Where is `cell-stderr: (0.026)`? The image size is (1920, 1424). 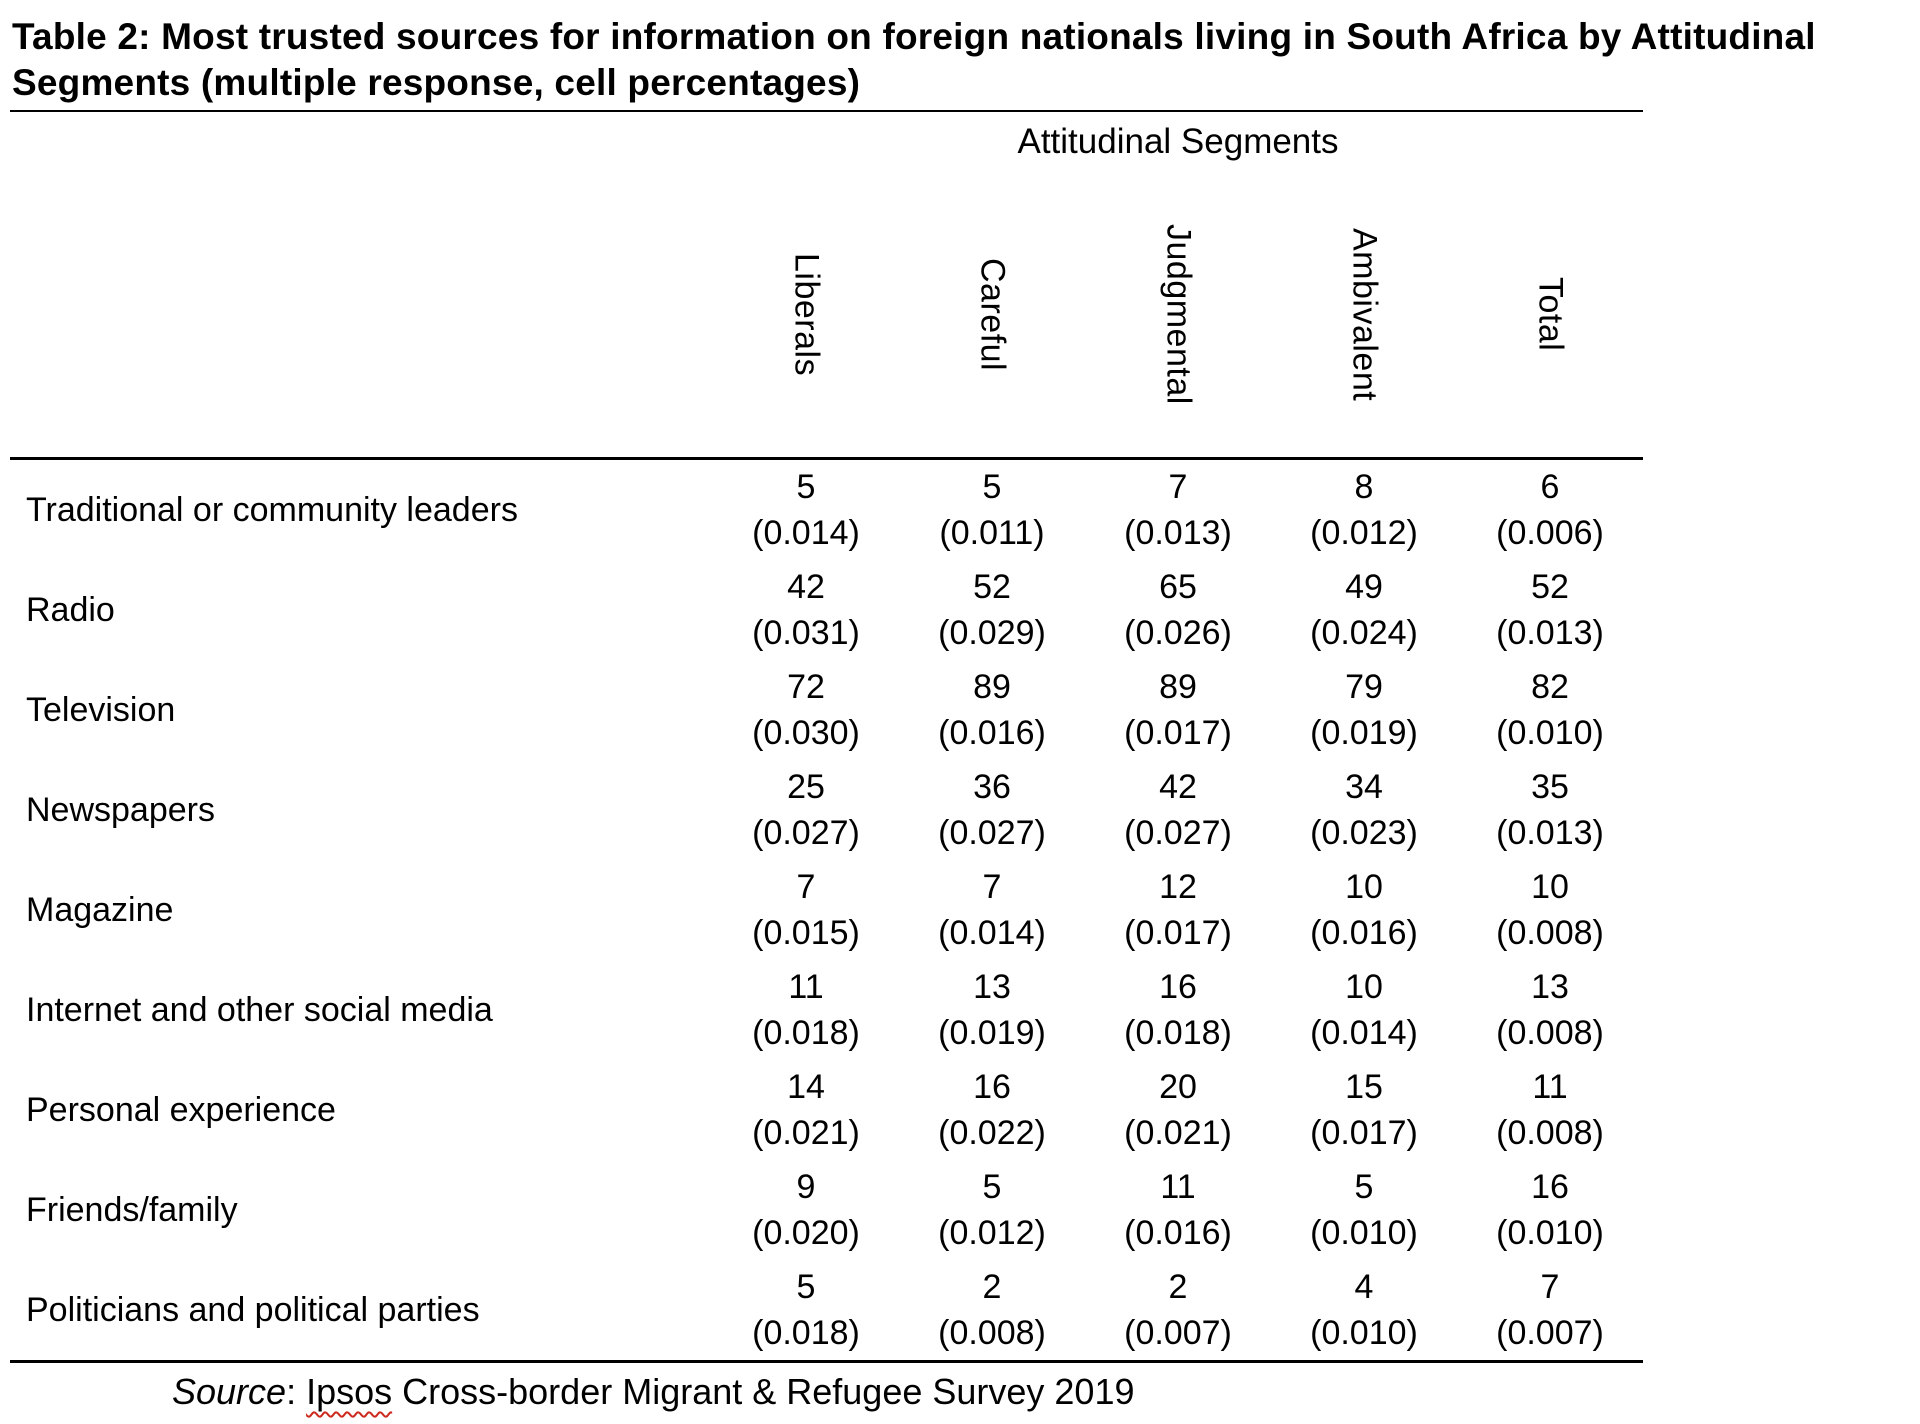
cell-stderr: (0.026) is located at coordinates (1178, 633).